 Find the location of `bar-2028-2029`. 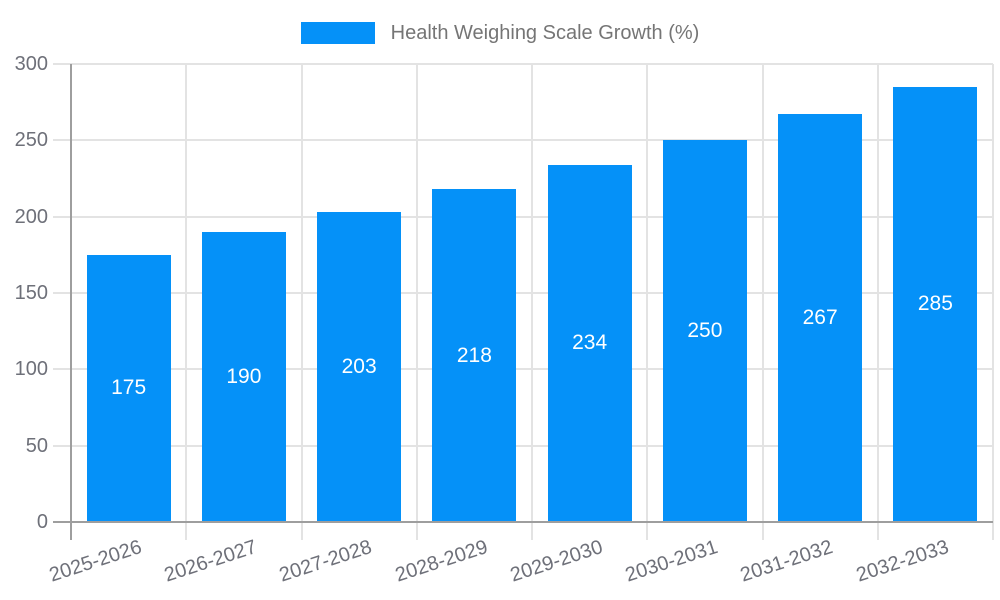

bar-2028-2029 is located at coordinates (474, 355).